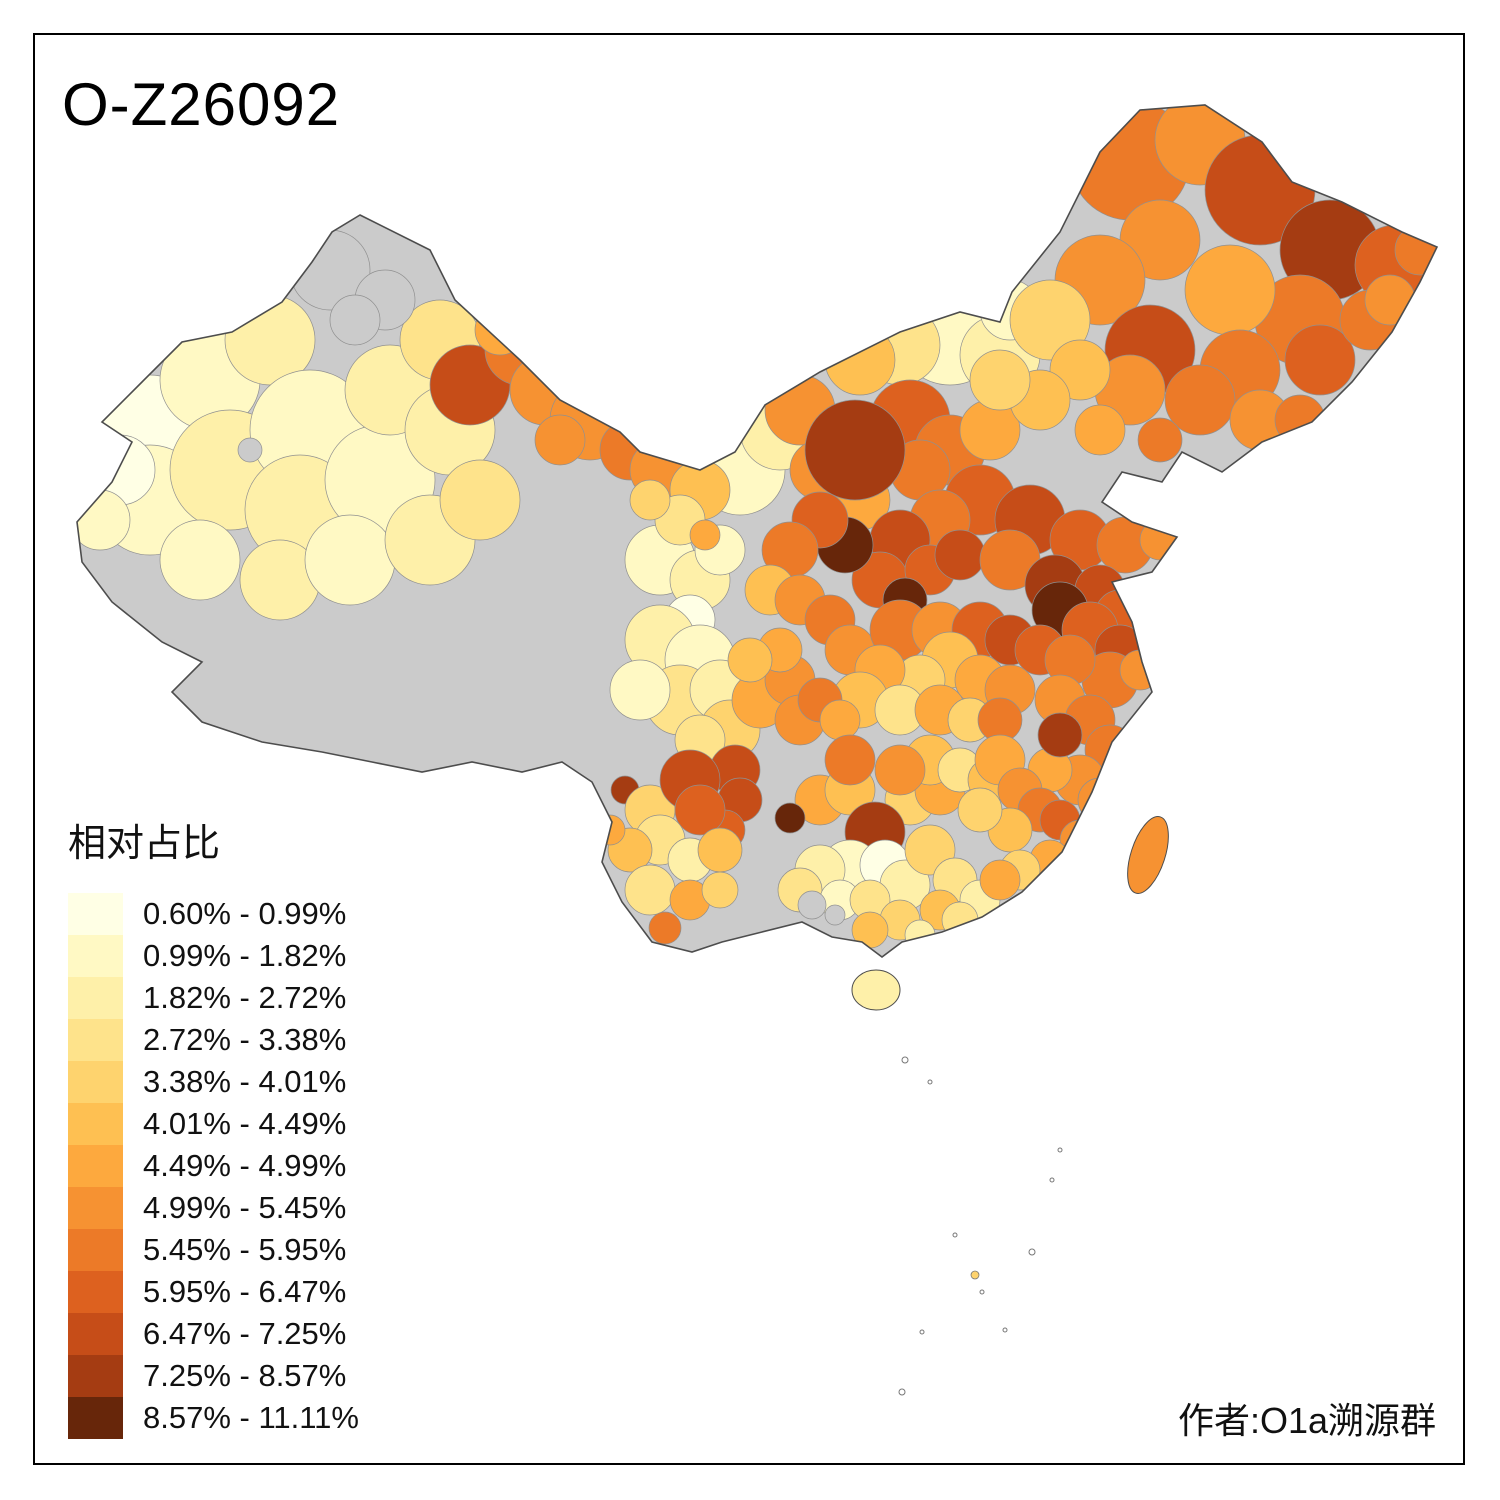 The image size is (1500, 1500). I want to click on legend-item: 0.60% - 0.99%, so click(268, 914).